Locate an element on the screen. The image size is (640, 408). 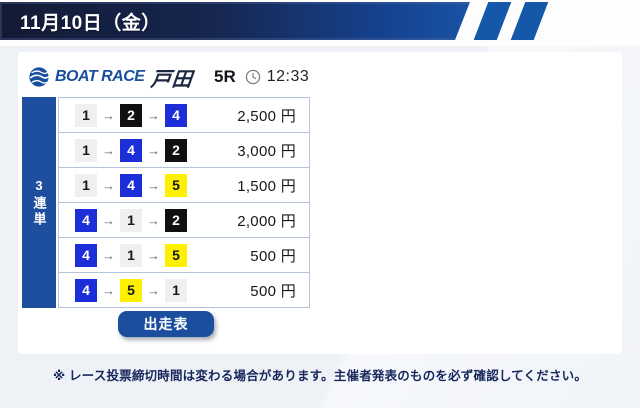
combination: 4 → 1 → 2 is located at coordinates (131, 220).